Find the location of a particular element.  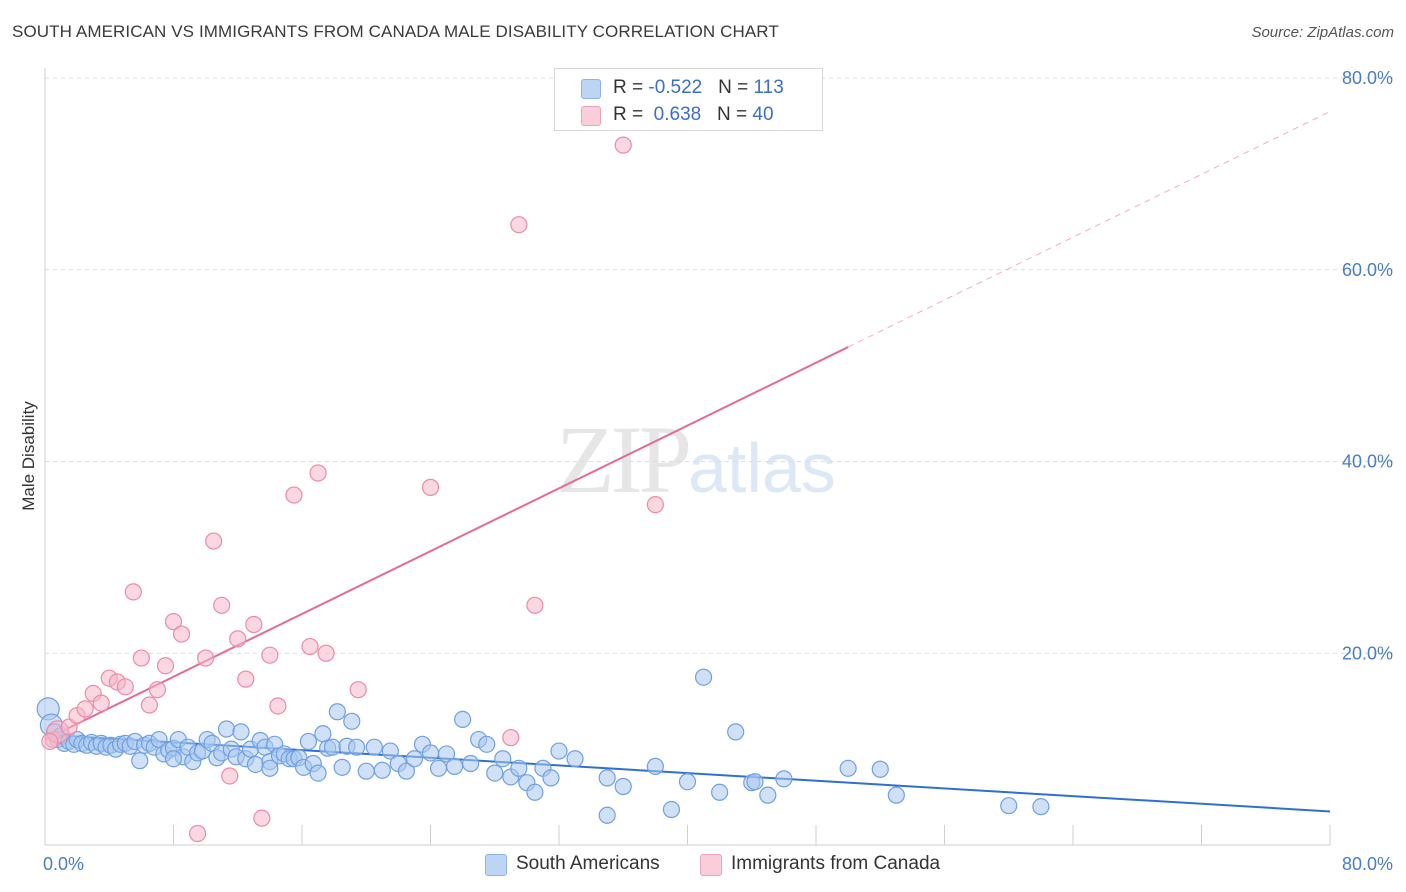

watermark: ZIPatlas is located at coordinates (696, 459).